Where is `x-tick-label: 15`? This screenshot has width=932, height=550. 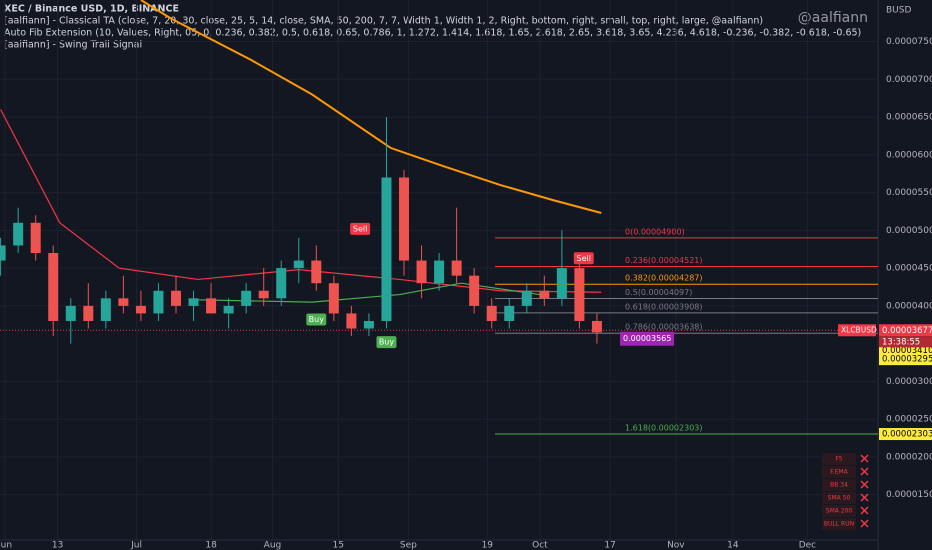
x-tick-label: 15 is located at coordinates (338, 545).